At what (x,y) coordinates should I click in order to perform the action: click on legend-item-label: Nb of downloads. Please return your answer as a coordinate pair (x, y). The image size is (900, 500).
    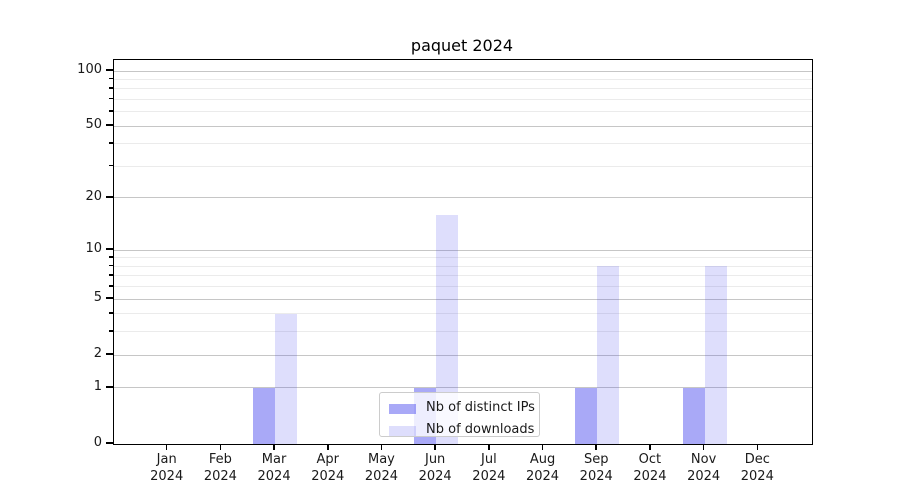
    Looking at the image, I should click on (480, 429).